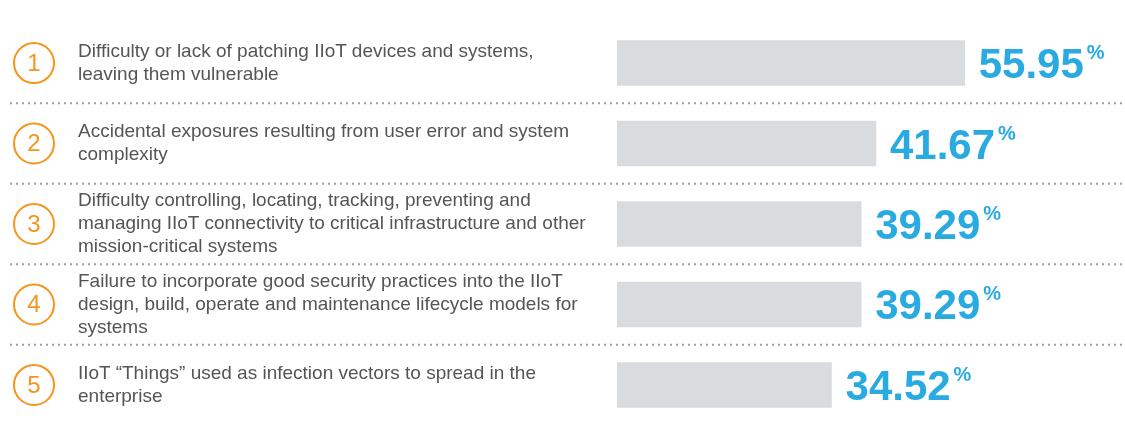  Describe the element at coordinates (34, 143) in the screenshot. I see `text: 2` at that location.